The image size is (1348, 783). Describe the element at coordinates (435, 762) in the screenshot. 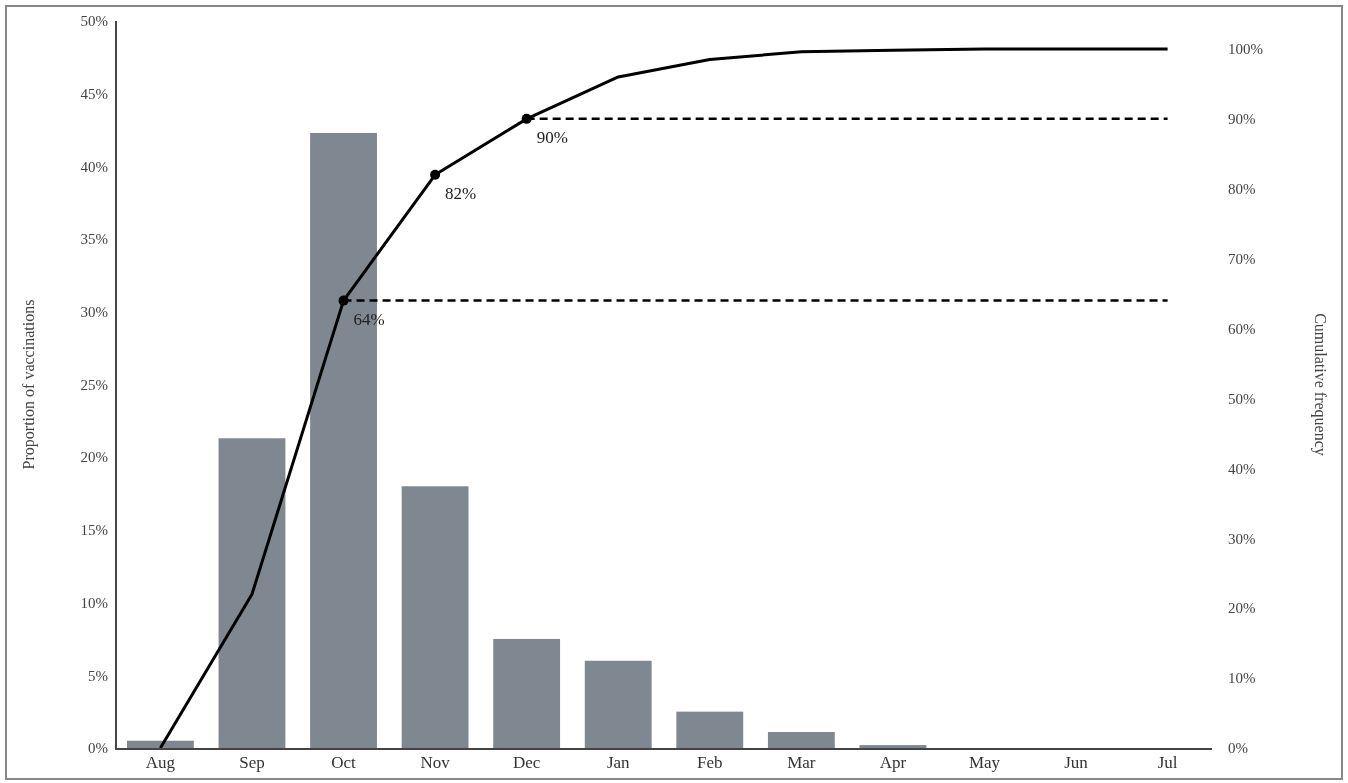

I see `x-tick-label: Nov` at that location.